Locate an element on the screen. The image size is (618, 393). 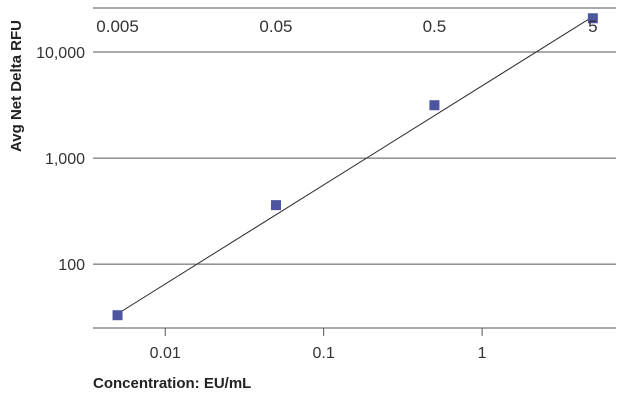
x-tick-label: 0.01 is located at coordinates (165, 353).